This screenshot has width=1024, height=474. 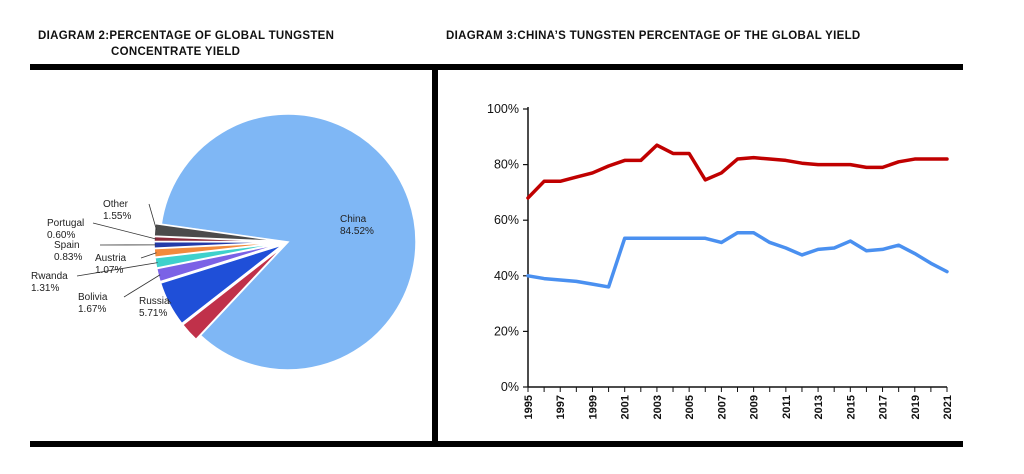 I want to click on top-divider-bar, so click(x=496, y=67).